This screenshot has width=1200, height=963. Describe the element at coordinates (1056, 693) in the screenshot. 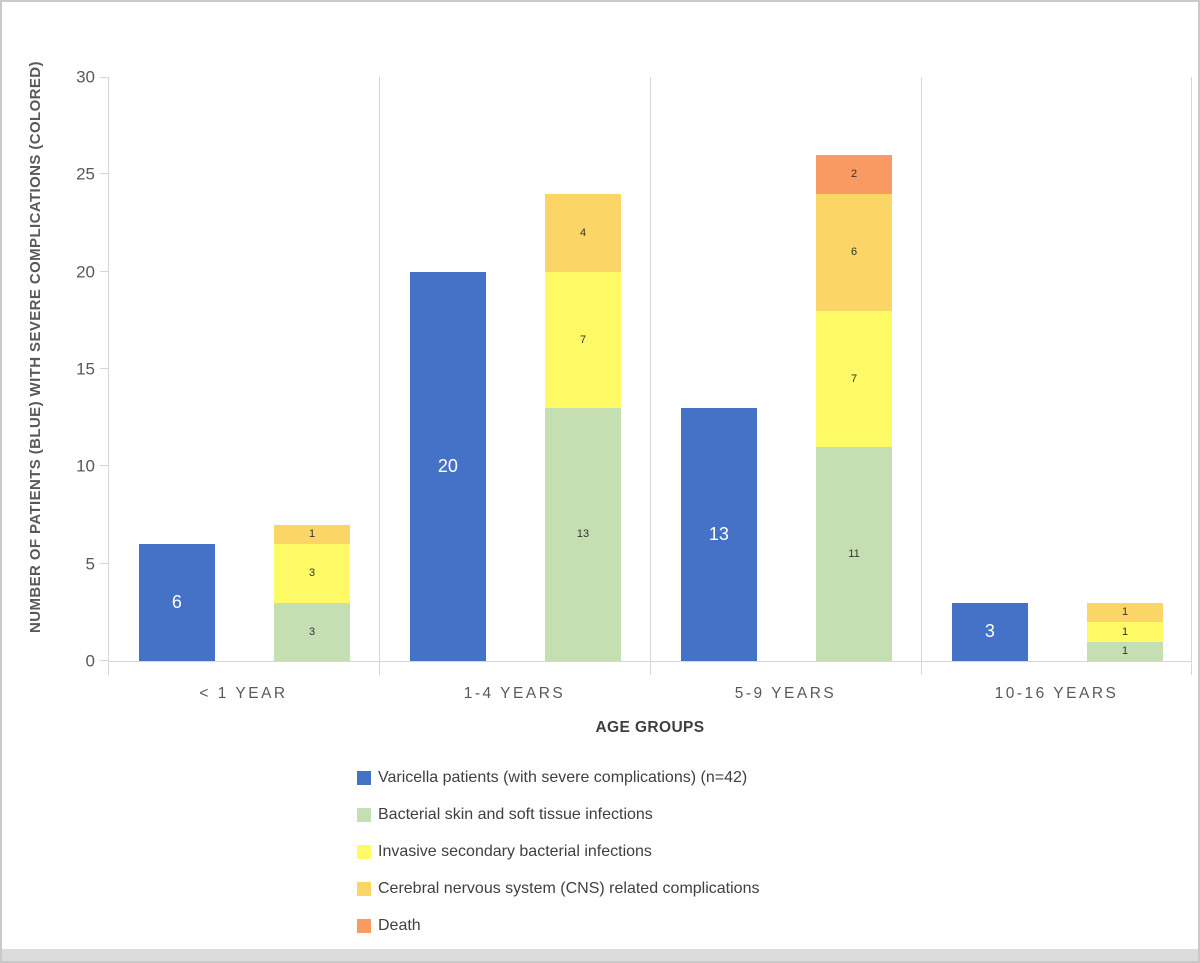

I see `x-category-label: 10-16 YEARS` at that location.